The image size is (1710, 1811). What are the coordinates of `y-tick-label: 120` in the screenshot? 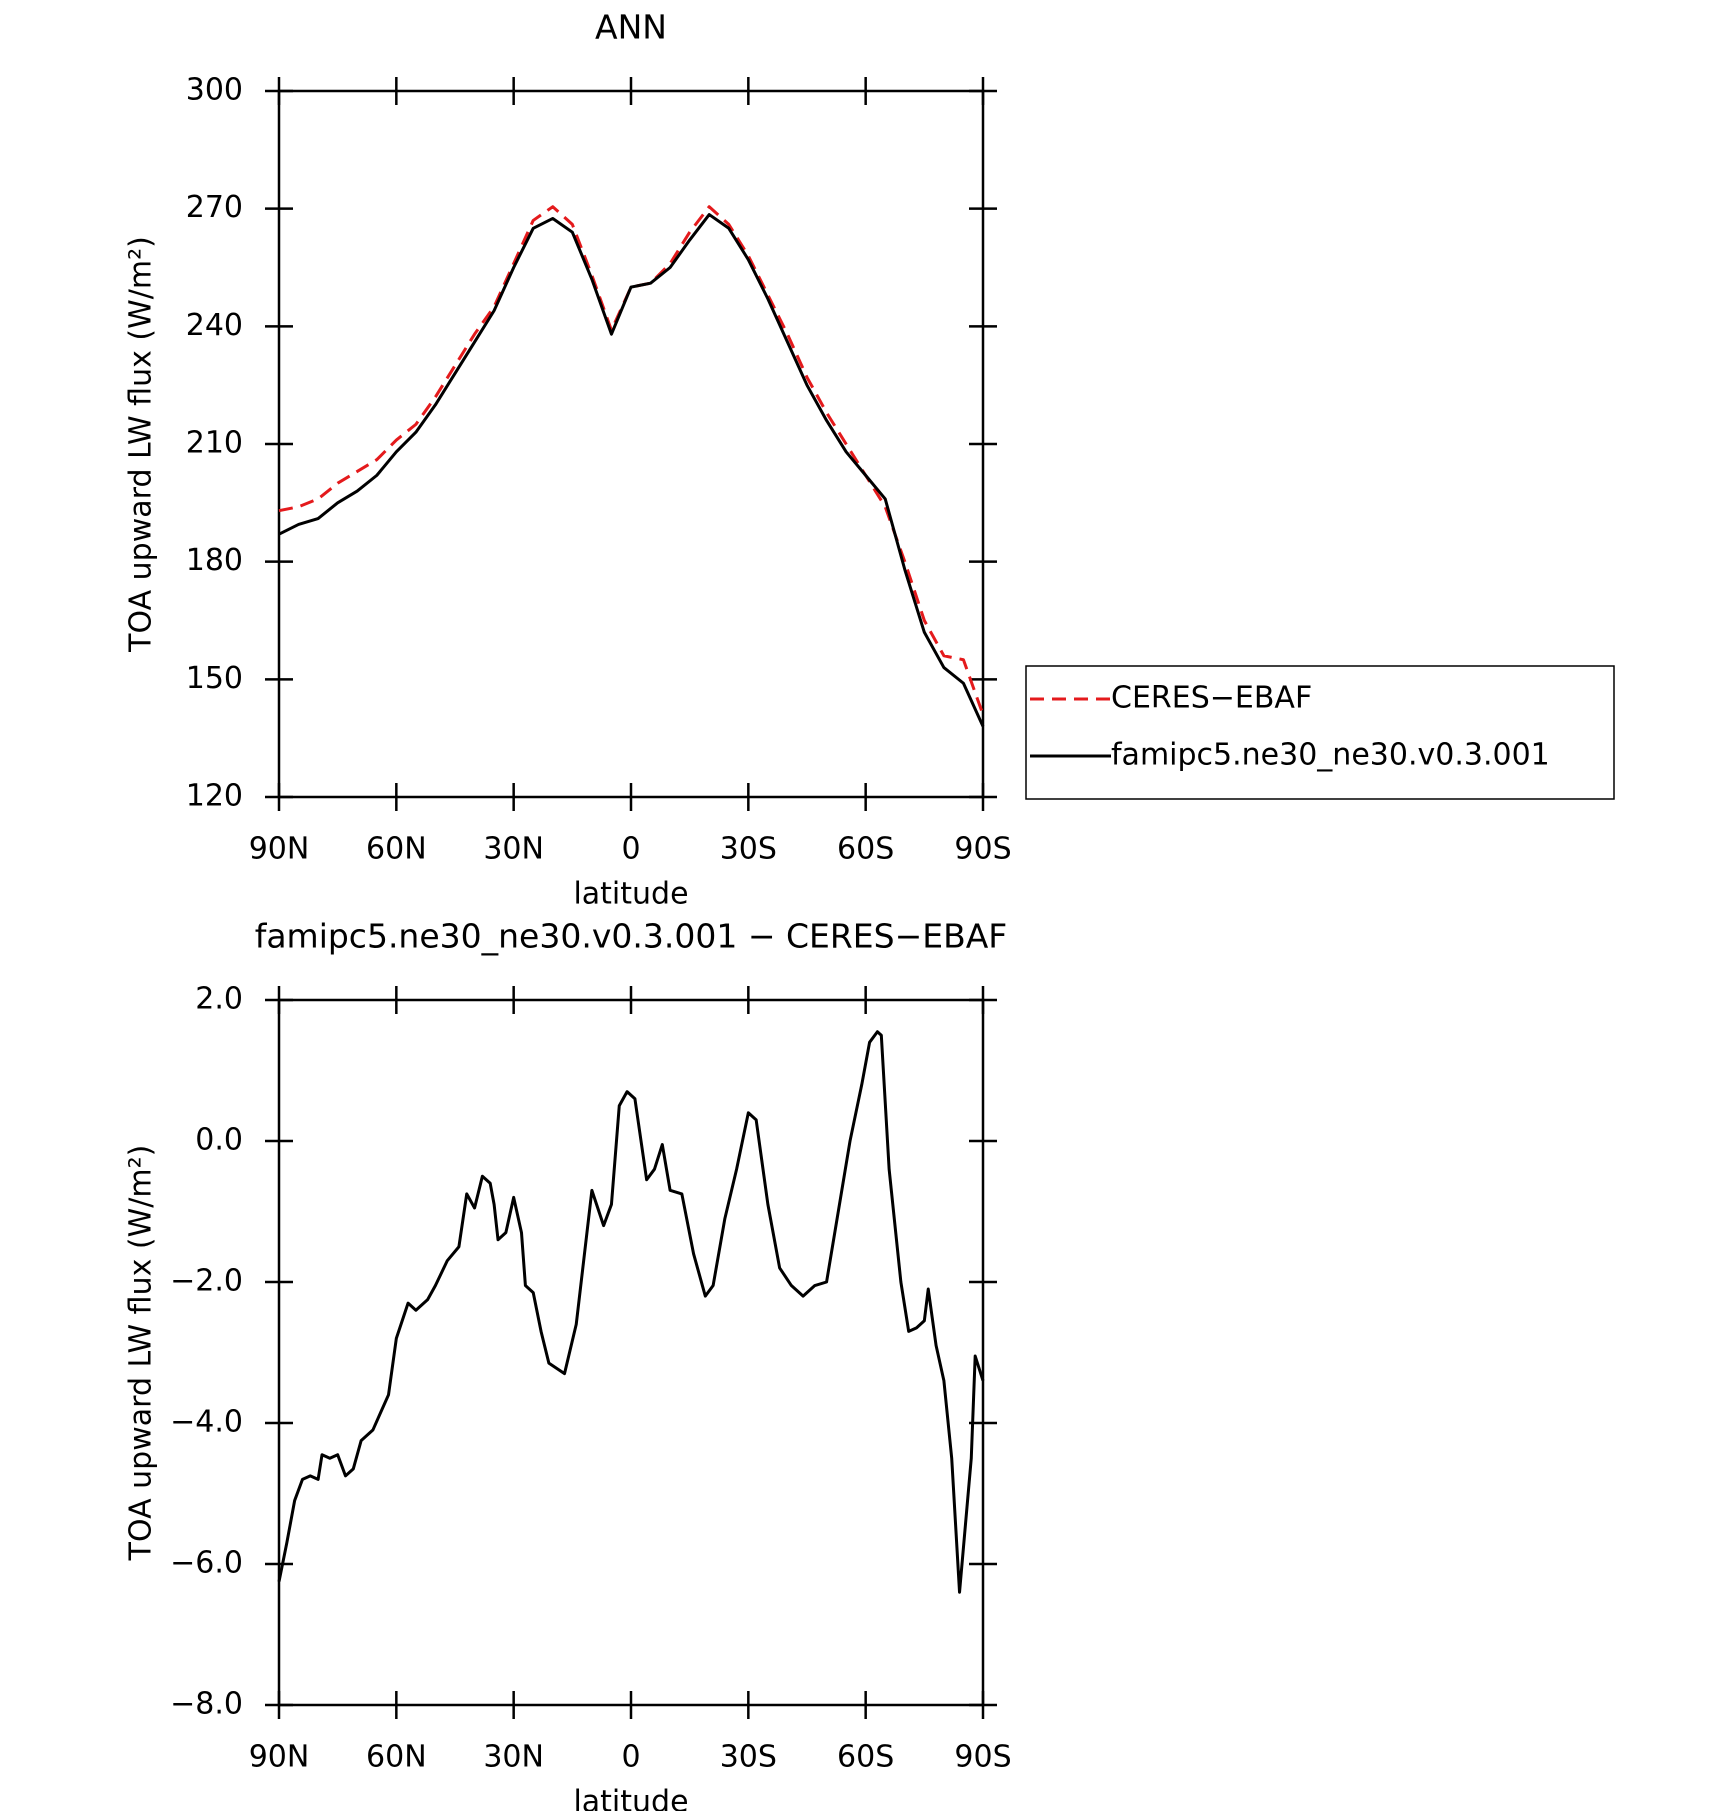 It's located at (214, 796).